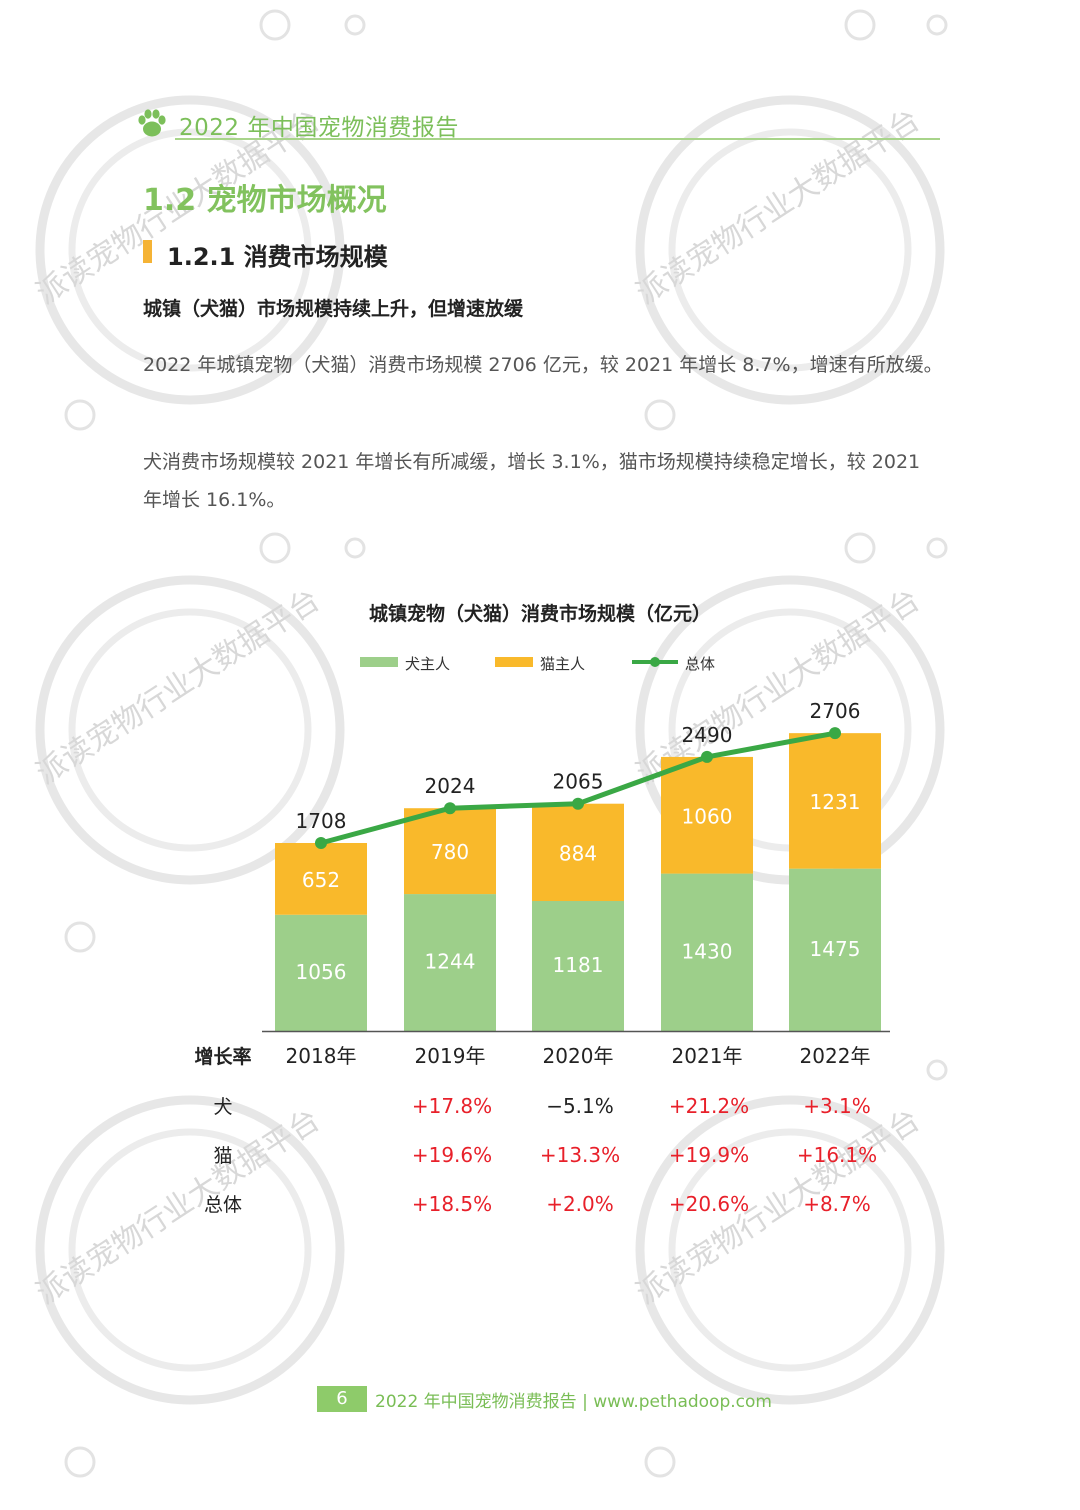 The height and width of the screenshot is (1510, 1080). I want to click on lead-sentence: 城镇（犬猫）市场规模持续上升，但增速放缓, so click(333, 309).